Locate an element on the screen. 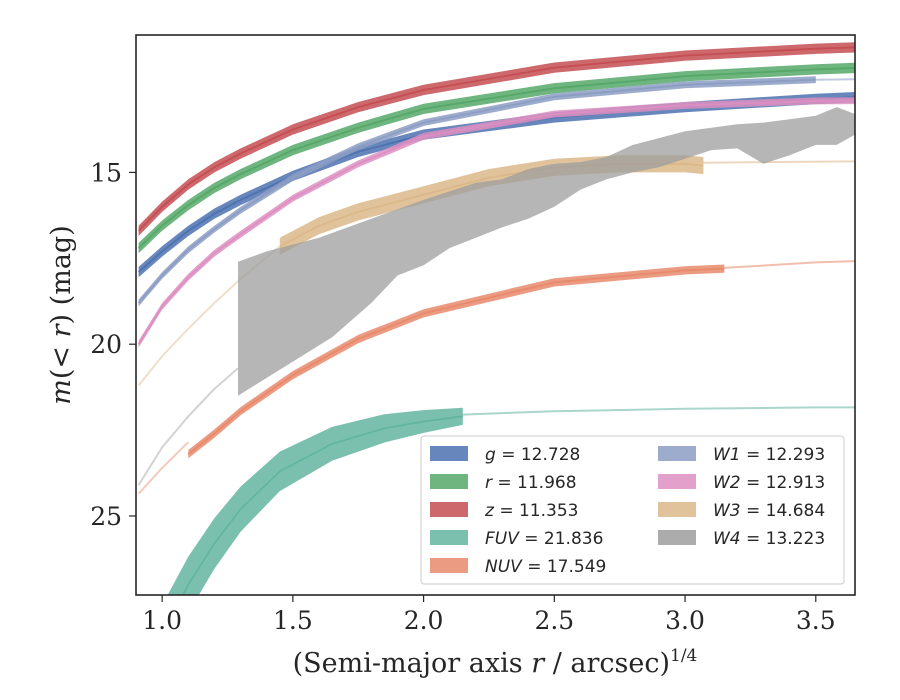  legend-label: W3 = 14.684 is located at coordinates (769, 511).